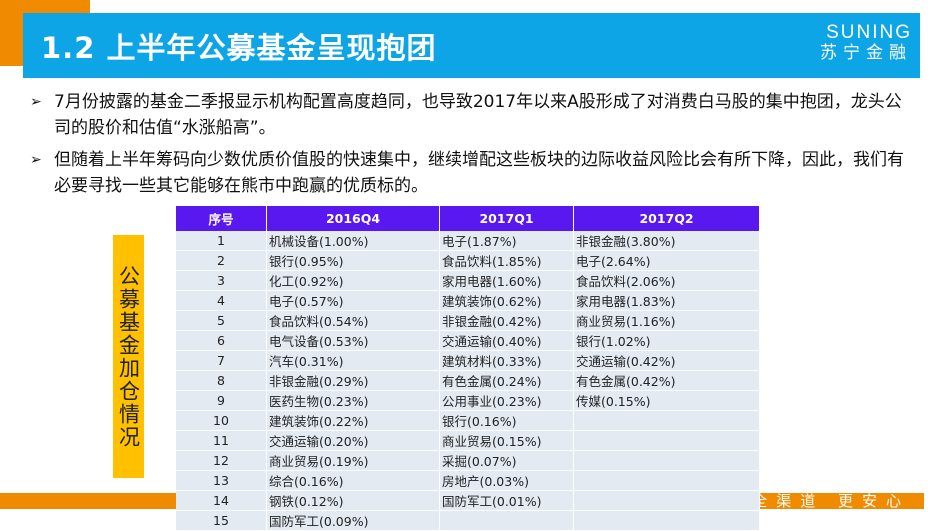 The width and height of the screenshot is (946, 531). Describe the element at coordinates (128, 356) in the screenshot. I see `side-label: 公募基金加仓情况` at that location.